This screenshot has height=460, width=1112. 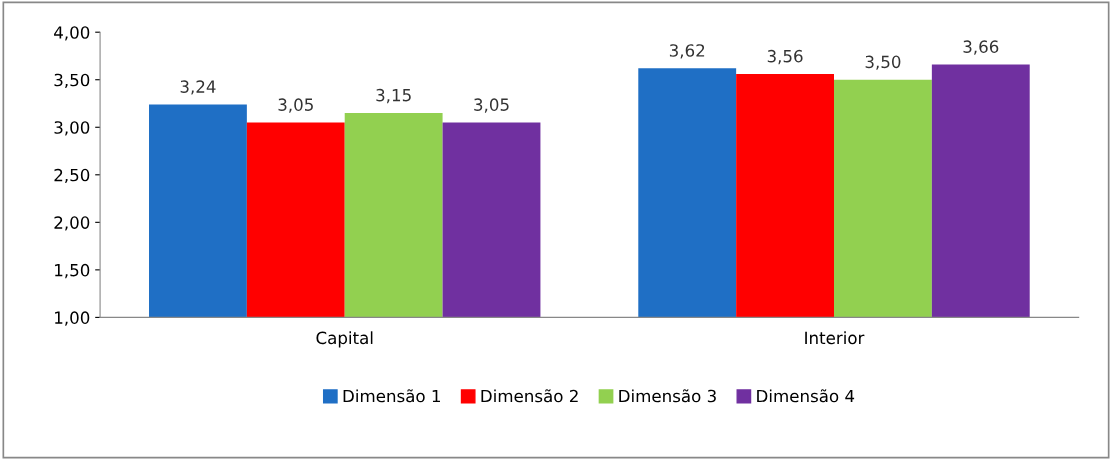 What do you see at coordinates (344, 339) in the screenshot?
I see `x-tick-label: Capital` at bounding box center [344, 339].